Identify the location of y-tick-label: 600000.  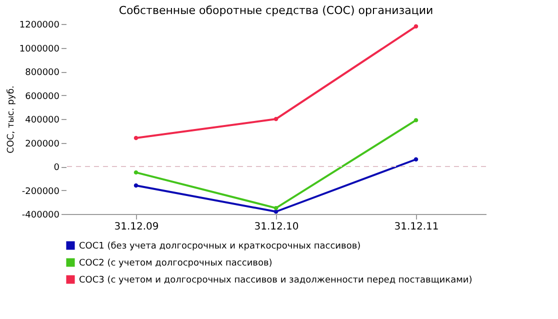
(42, 97).